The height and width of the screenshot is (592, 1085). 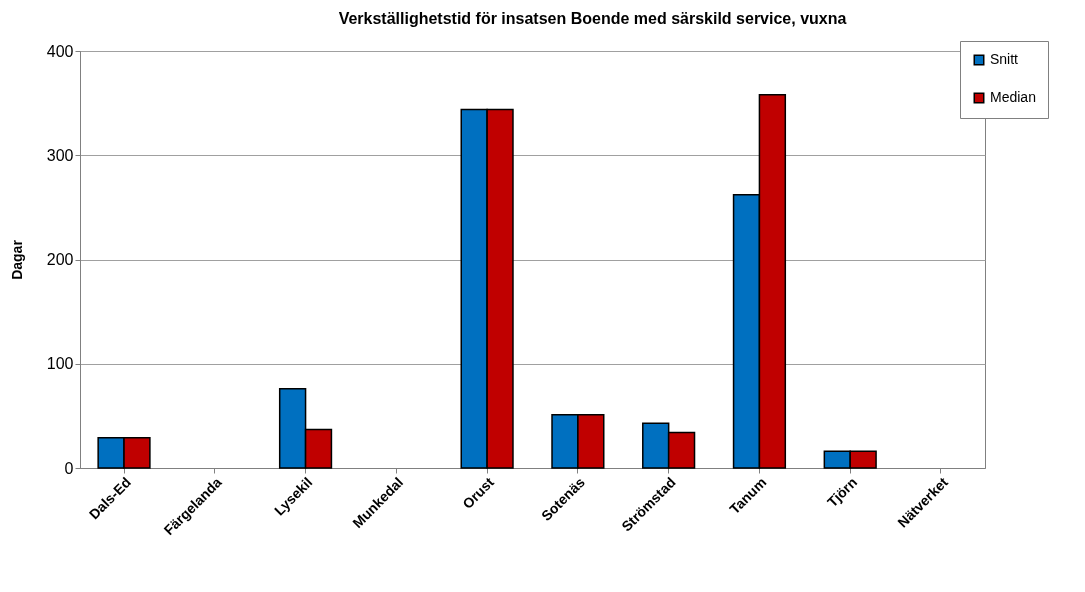 I want to click on legend-label: Snitt, so click(x=1004, y=59).